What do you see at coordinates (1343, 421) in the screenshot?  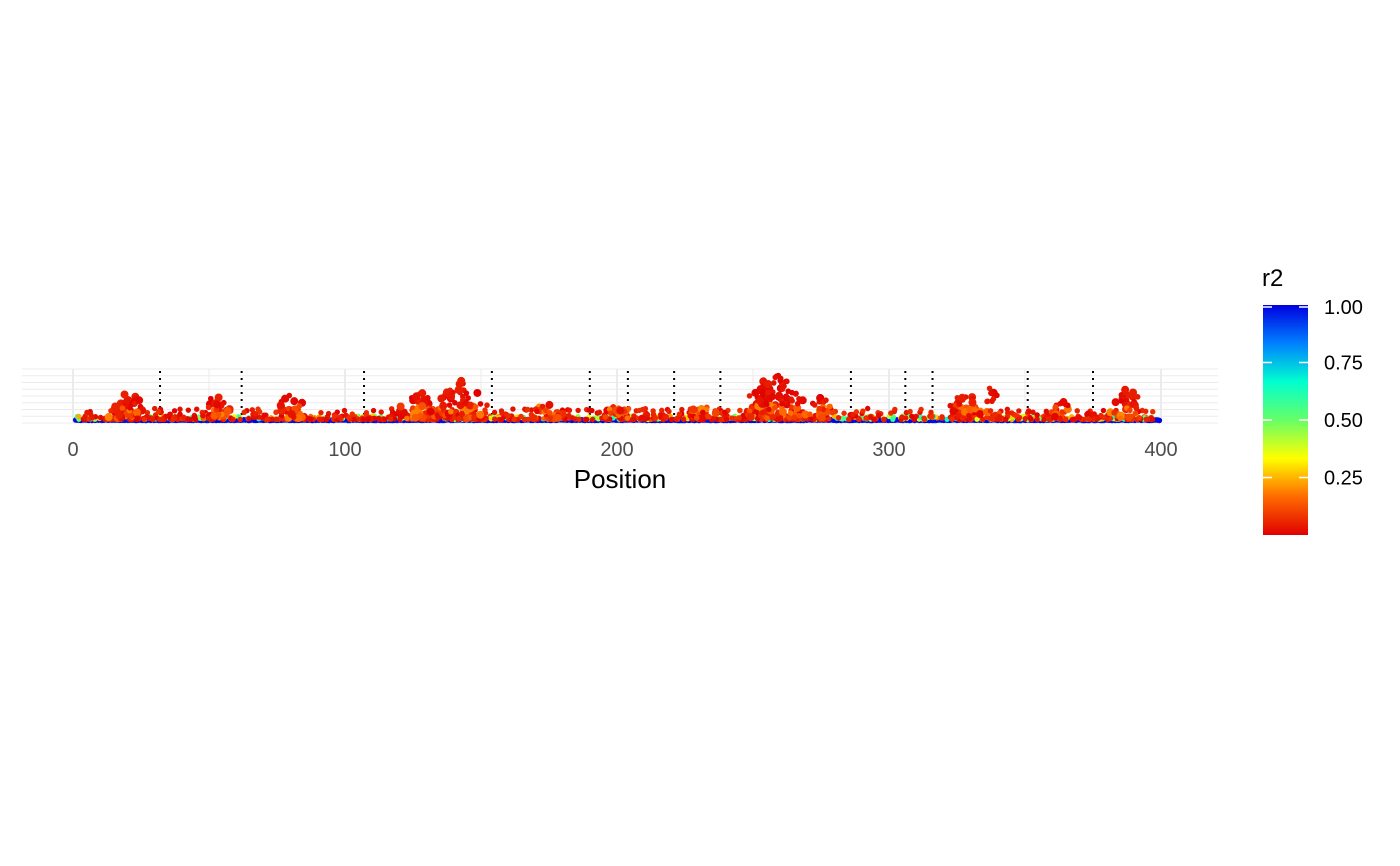 I see `legend-tick-label: 0.50` at bounding box center [1343, 421].